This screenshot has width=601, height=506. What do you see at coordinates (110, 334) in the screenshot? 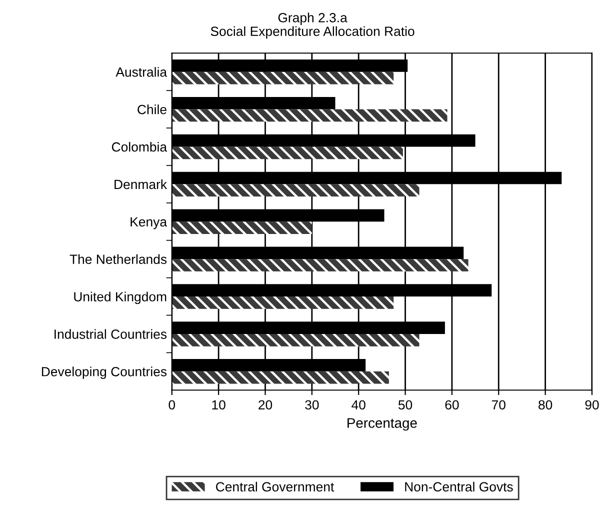
I see `y-tick-label: Industrial Countries` at bounding box center [110, 334].